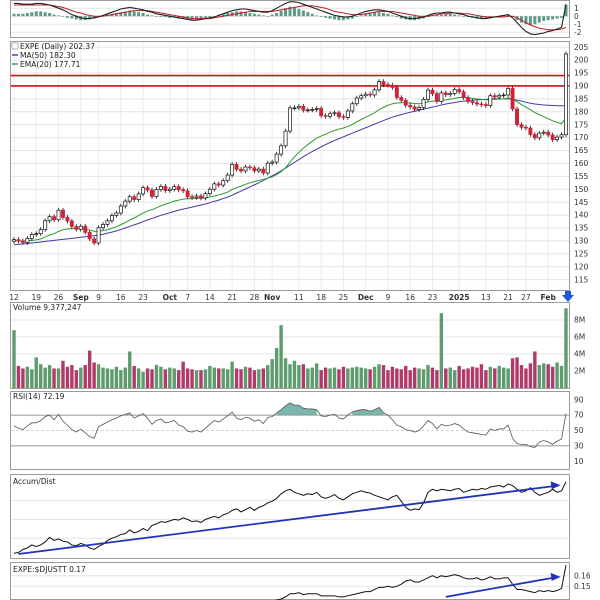 The image size is (600, 600). I want to click on x-tick-label: Feb, so click(549, 297).